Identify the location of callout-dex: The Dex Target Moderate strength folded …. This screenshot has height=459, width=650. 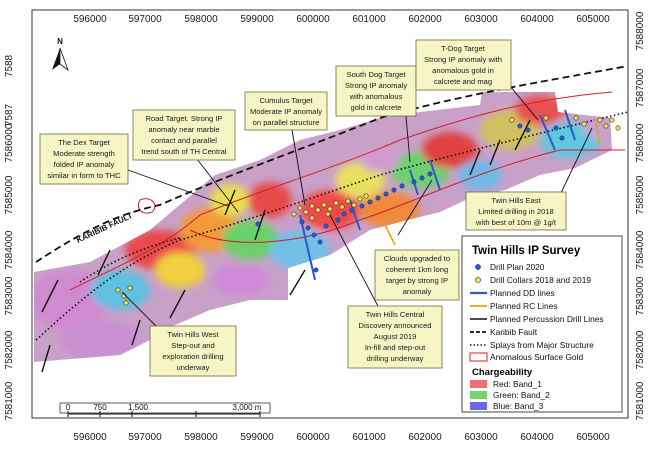
(84, 159).